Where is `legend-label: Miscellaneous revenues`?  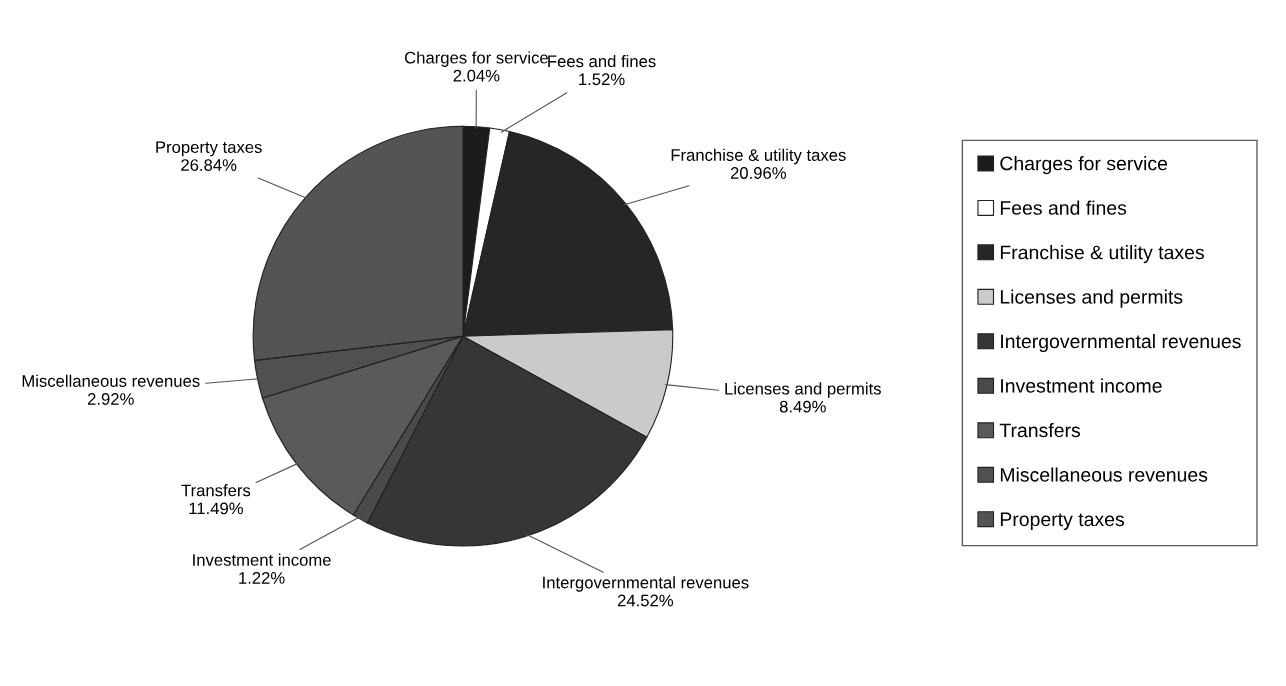
legend-label: Miscellaneous revenues is located at coordinates (1104, 474).